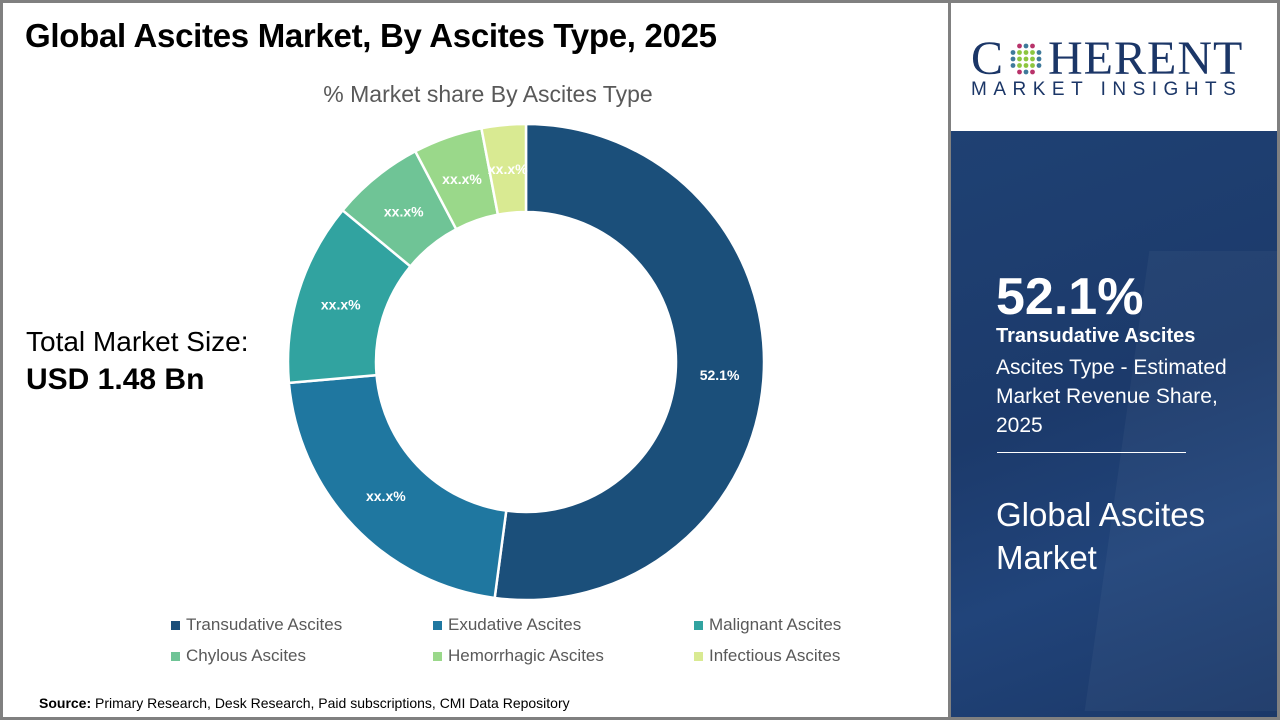  I want to click on legend-item: Transudative Ascites, so click(256, 625).